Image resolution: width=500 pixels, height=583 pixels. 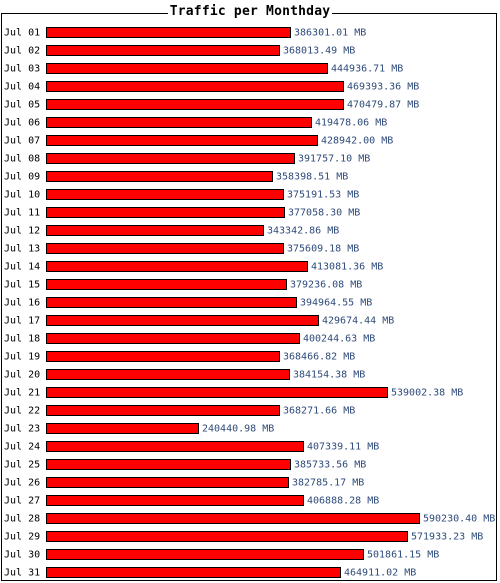 I want to click on day-label: Jul 13, so click(x=22, y=249).